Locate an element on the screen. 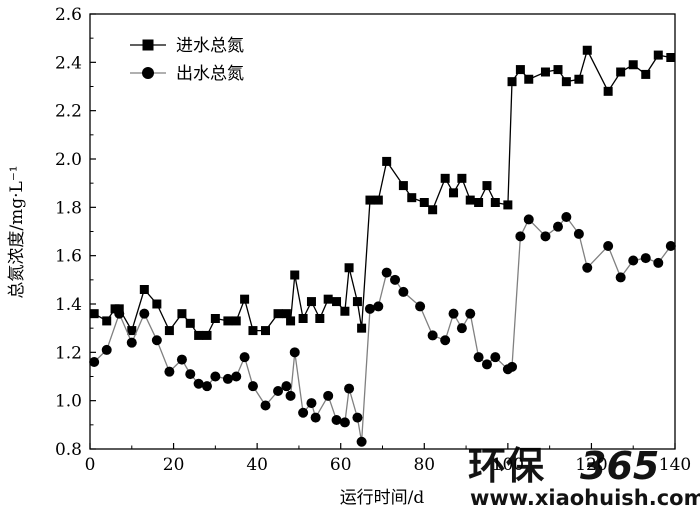  legend-marker-inflow is located at coordinates (148, 45).